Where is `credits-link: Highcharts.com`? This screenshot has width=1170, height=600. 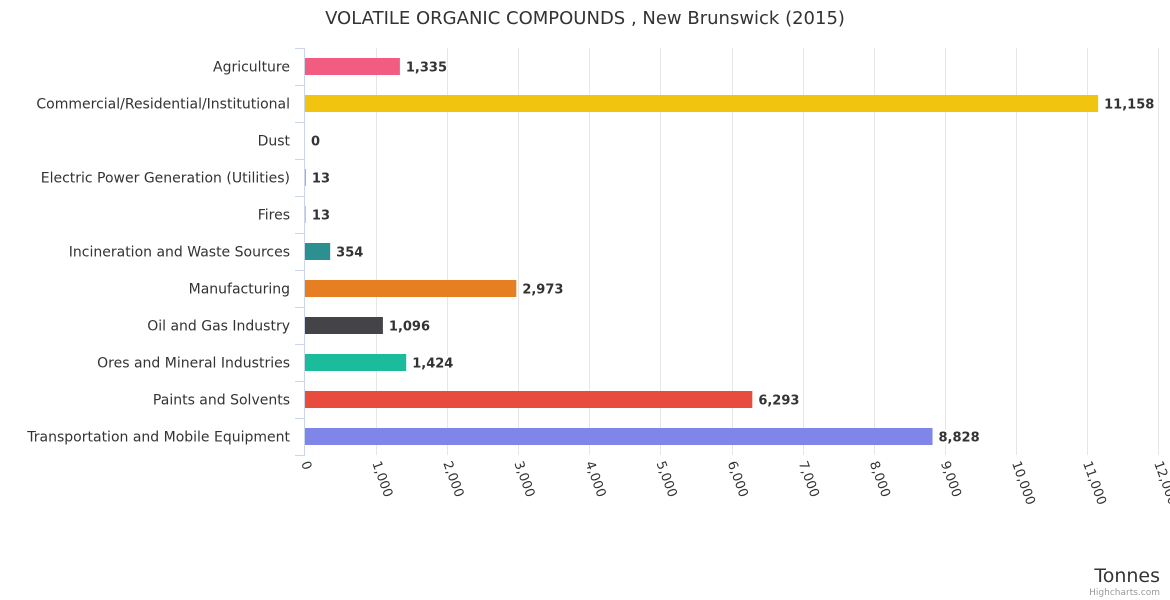
credits-link: Highcharts.com is located at coordinates (1124, 593).